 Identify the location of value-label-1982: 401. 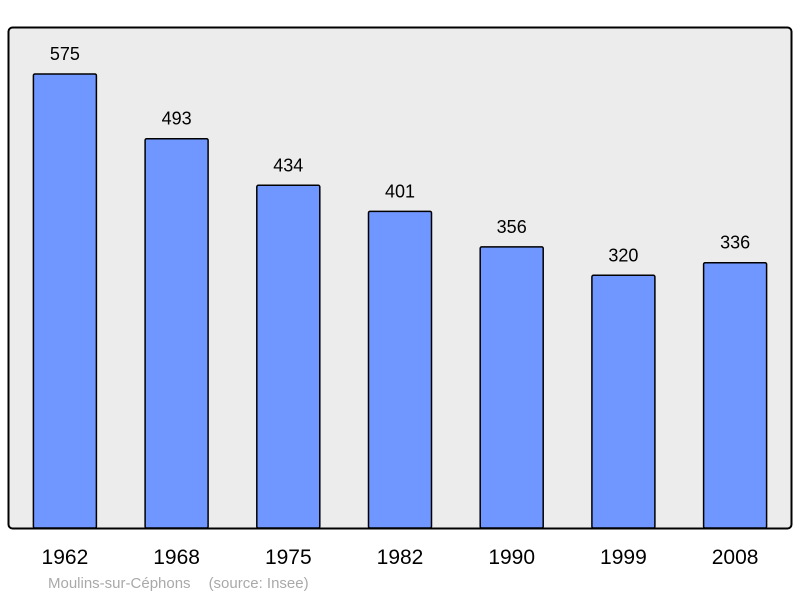
(400, 191).